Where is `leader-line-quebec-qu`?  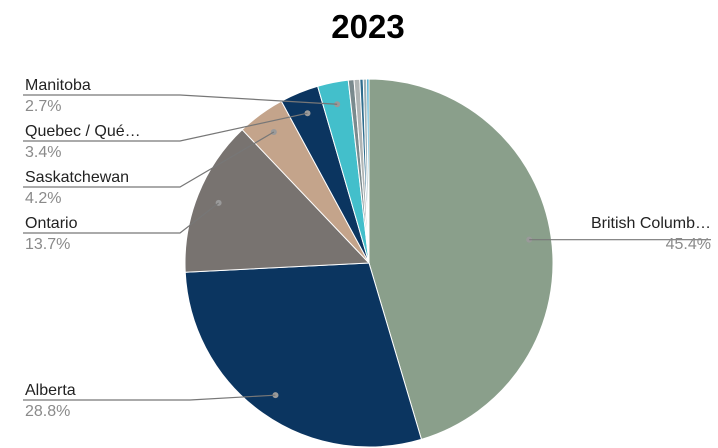
leader-line-quebec-qu is located at coordinates (165, 127).